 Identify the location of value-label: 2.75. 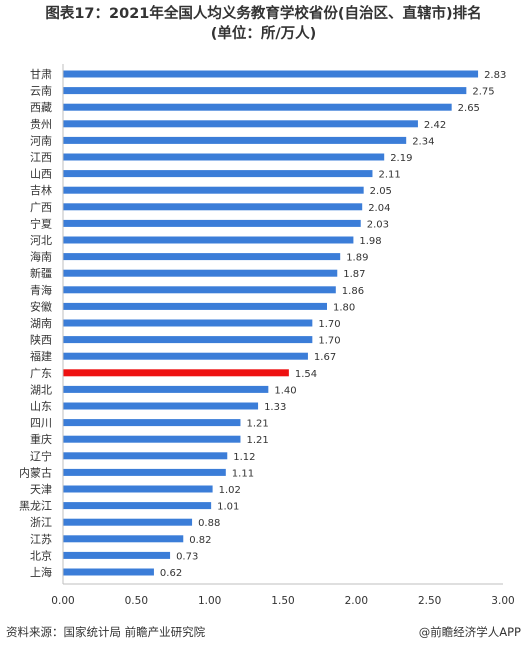
(483, 92).